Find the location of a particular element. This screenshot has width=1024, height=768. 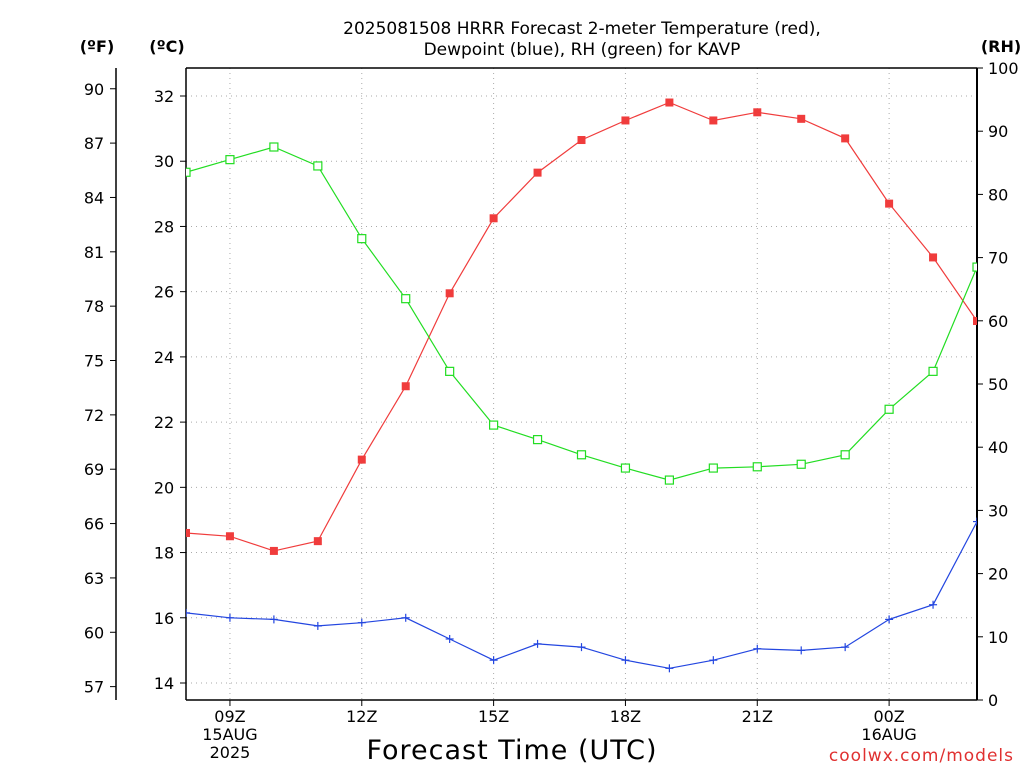

celsius-tick-label: 30 is located at coordinates (164, 161).